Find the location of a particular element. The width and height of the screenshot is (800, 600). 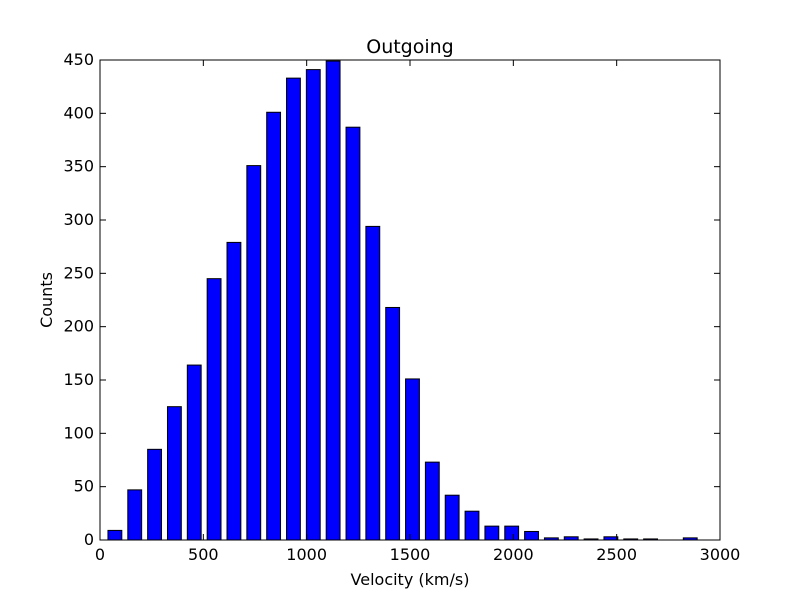

y-tick-label: 50 is located at coordinates (84, 486).